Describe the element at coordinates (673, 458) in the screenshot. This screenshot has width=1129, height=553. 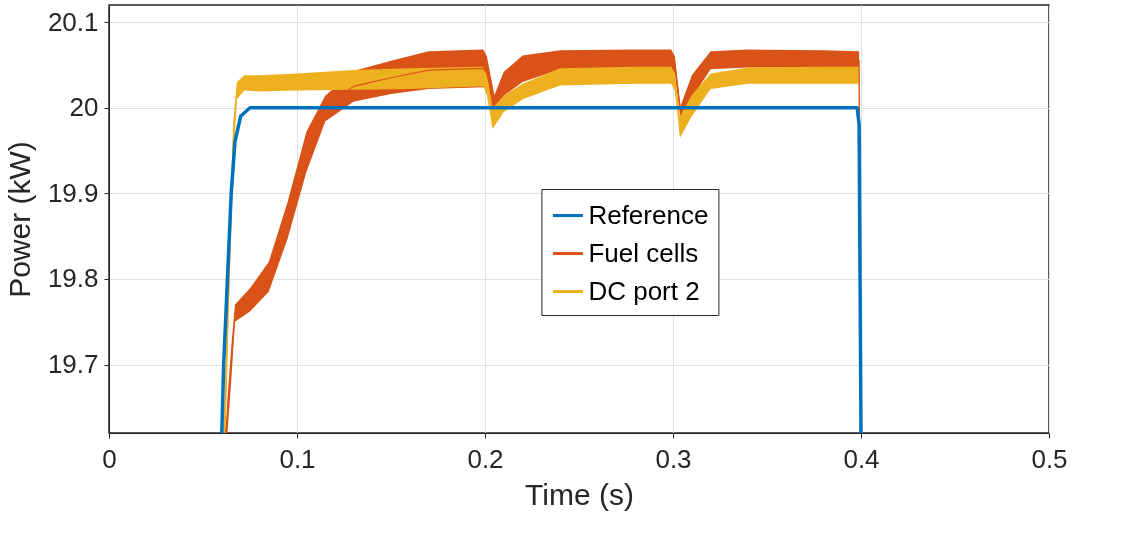
I see `x-tick-label: 0.3` at that location.